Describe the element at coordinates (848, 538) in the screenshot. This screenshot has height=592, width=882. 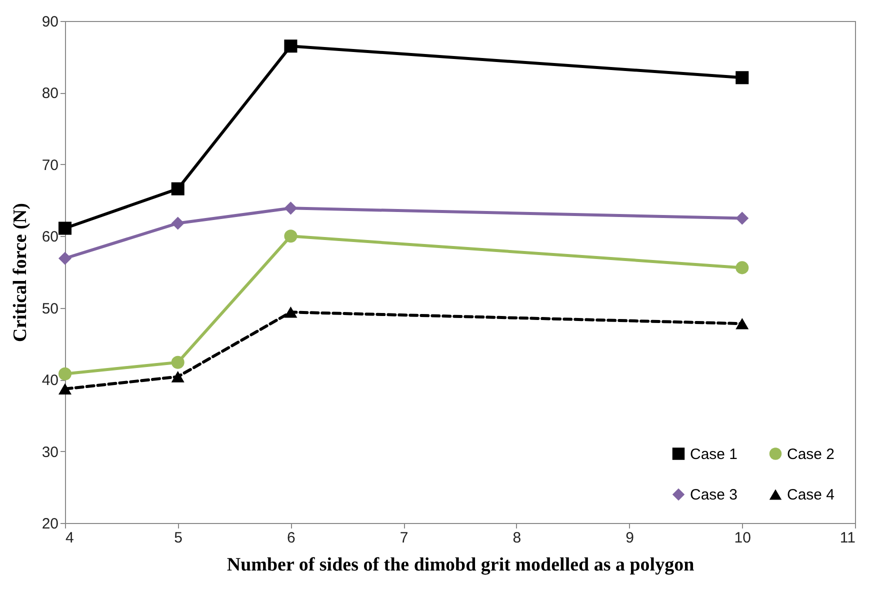
I see `x-tick-label: 11` at that location.